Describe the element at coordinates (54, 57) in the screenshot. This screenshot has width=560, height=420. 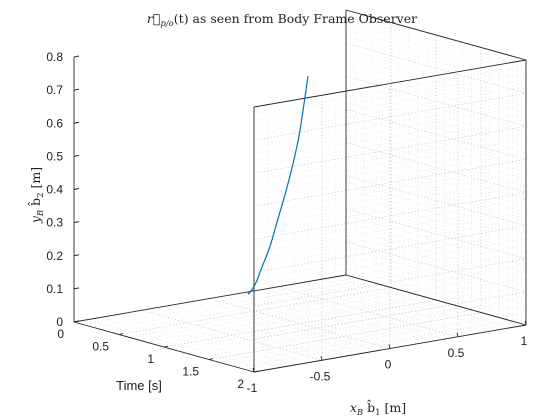
I see `y-tick-label: 0.8` at that location.